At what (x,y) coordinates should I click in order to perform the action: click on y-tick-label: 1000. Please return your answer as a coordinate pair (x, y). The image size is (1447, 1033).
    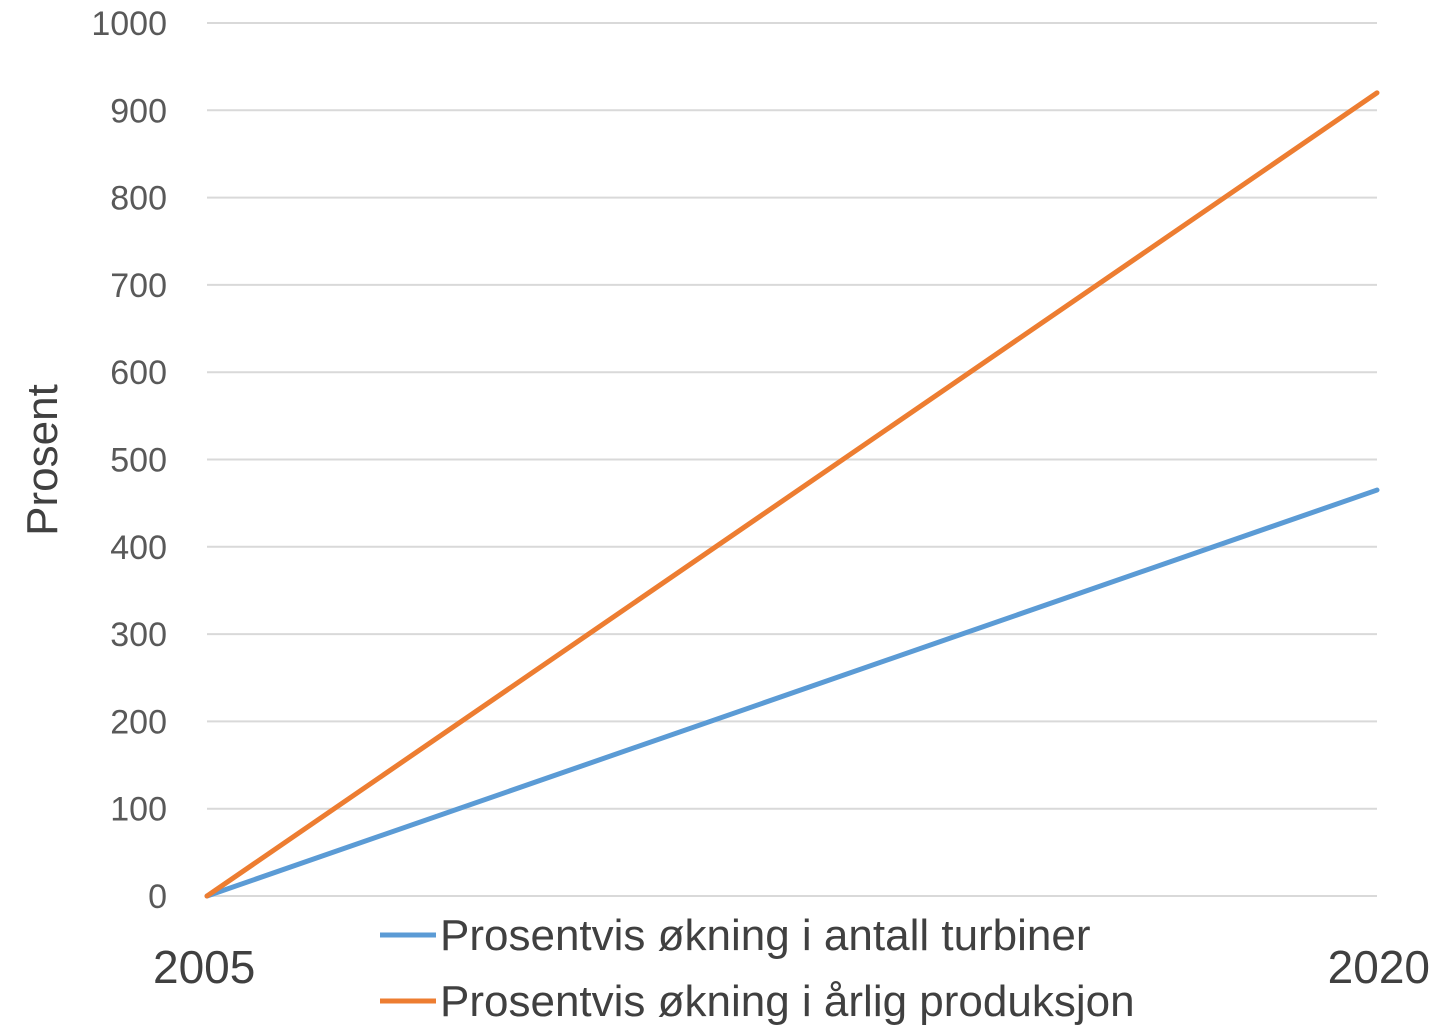
    Looking at the image, I should click on (129, 24).